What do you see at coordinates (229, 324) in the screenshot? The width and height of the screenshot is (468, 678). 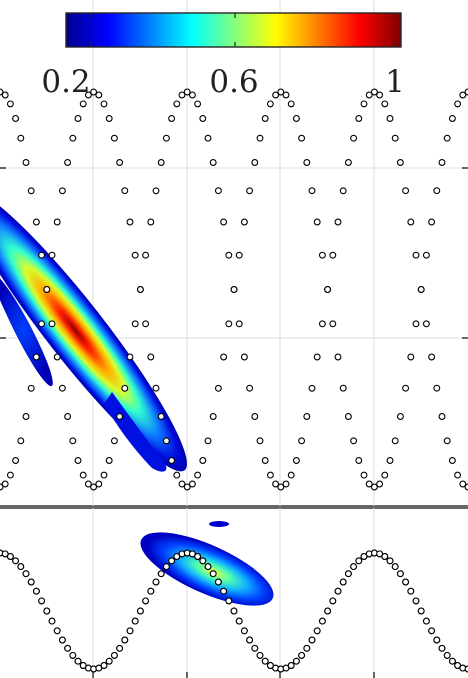 I see `top-marker-c0-p44` at bounding box center [229, 324].